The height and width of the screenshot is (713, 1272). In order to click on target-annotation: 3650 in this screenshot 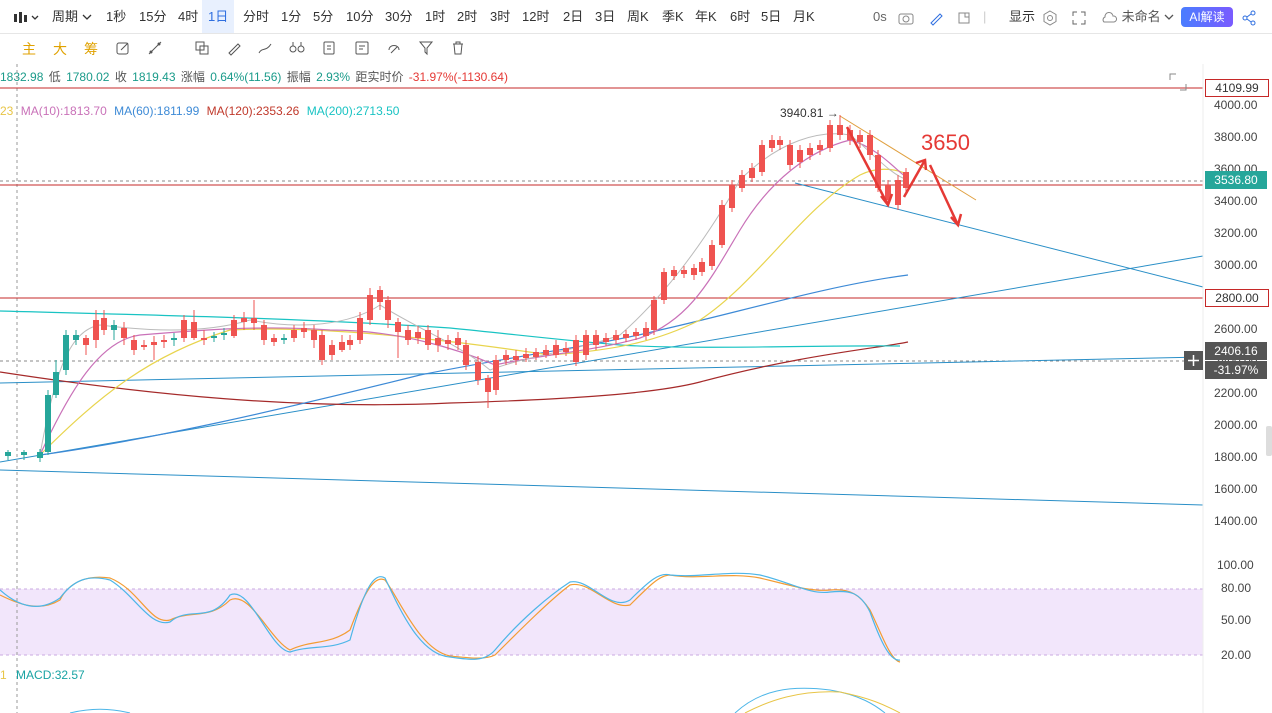, I will do `click(945, 142)`.